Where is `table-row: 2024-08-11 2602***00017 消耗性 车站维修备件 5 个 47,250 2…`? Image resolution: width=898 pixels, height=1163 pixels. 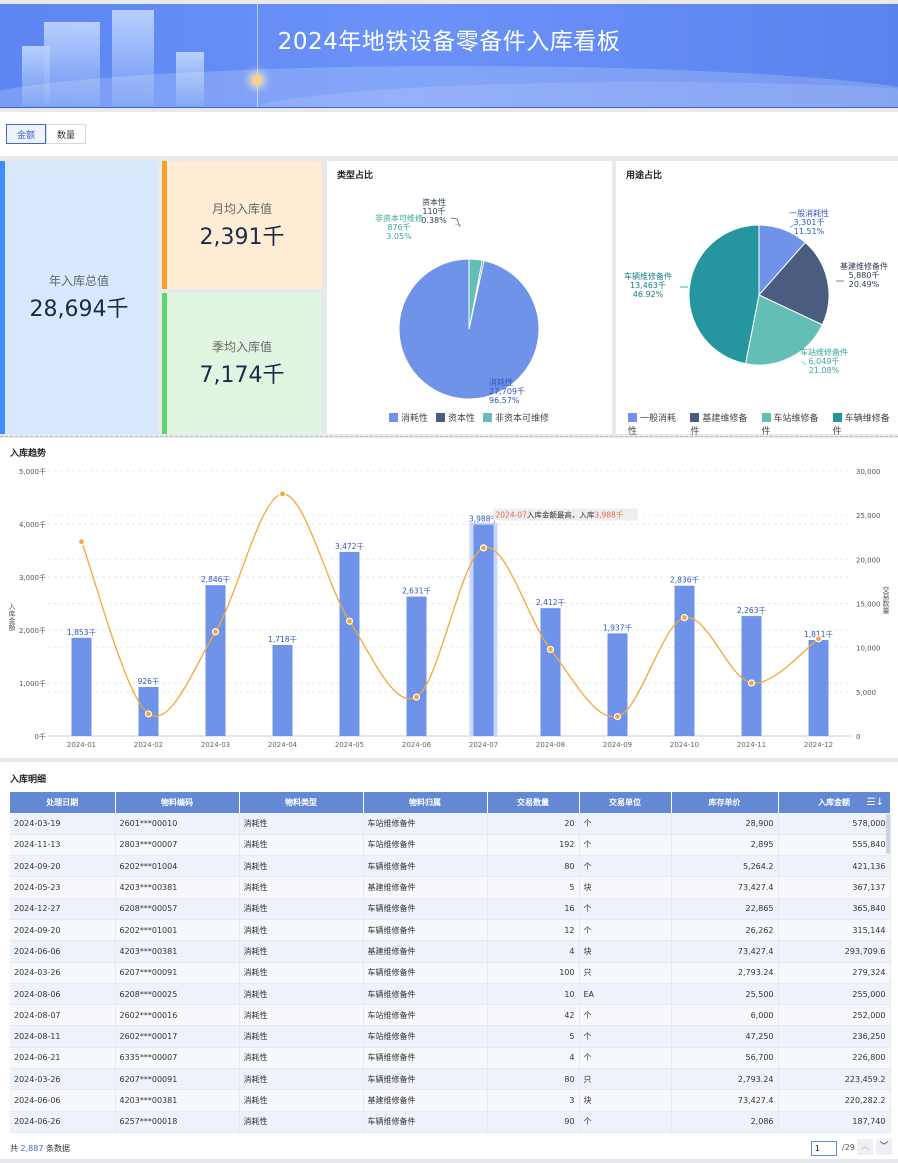
table-row: 2024-08-11 2602***00017 消耗性 车站维修备件 5 个 47,250 2… is located at coordinates (450, 1036).